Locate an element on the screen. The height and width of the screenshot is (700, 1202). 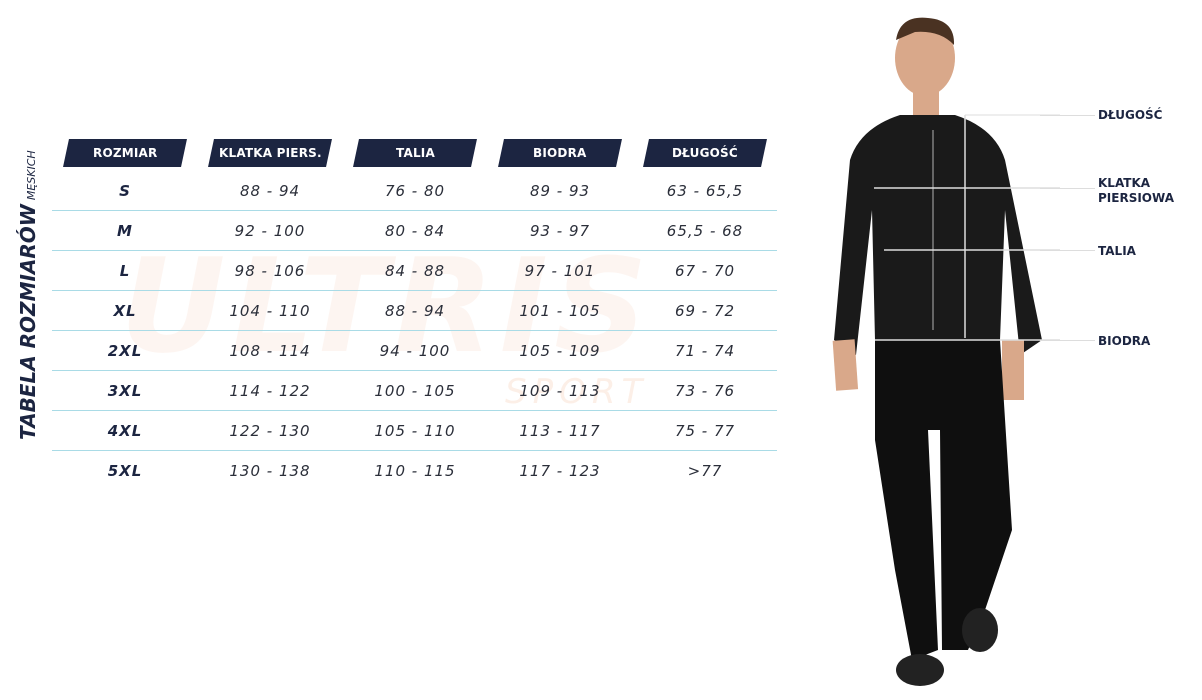
column-header-label: KLATKA PIERS. is located at coordinates (270, 153).